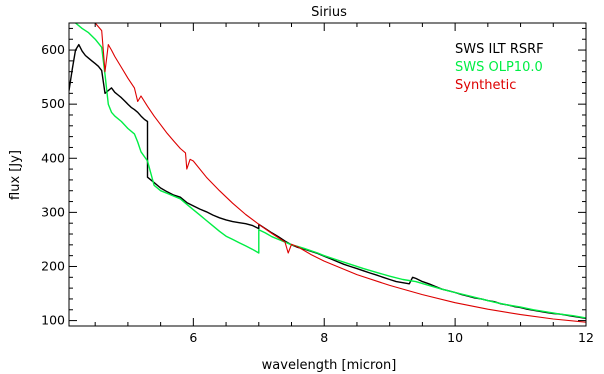  Describe the element at coordinates (53, 265) in the screenshot. I see `y-tick-label: 200` at that location.